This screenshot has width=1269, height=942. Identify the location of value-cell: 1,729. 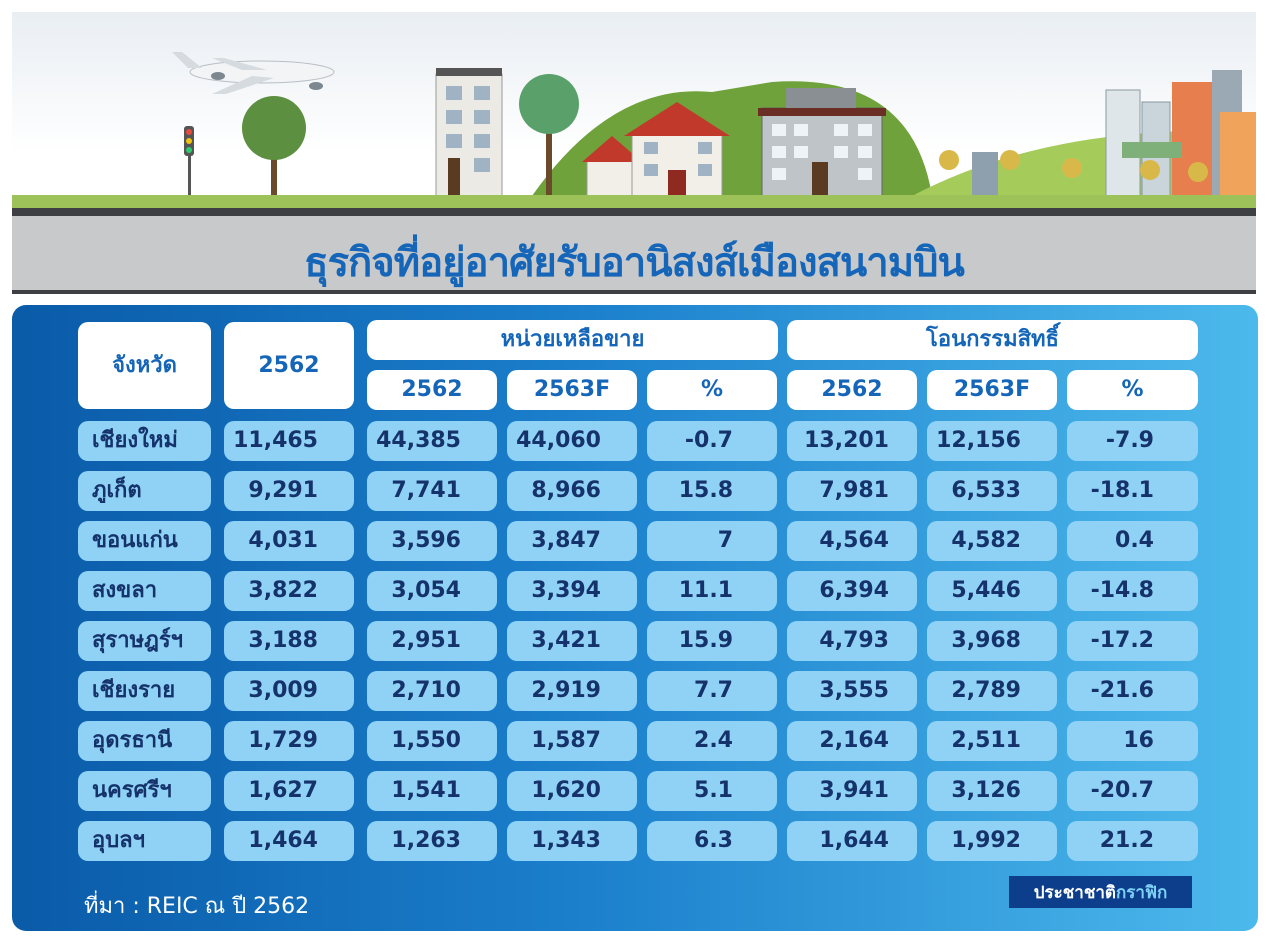
(289, 741).